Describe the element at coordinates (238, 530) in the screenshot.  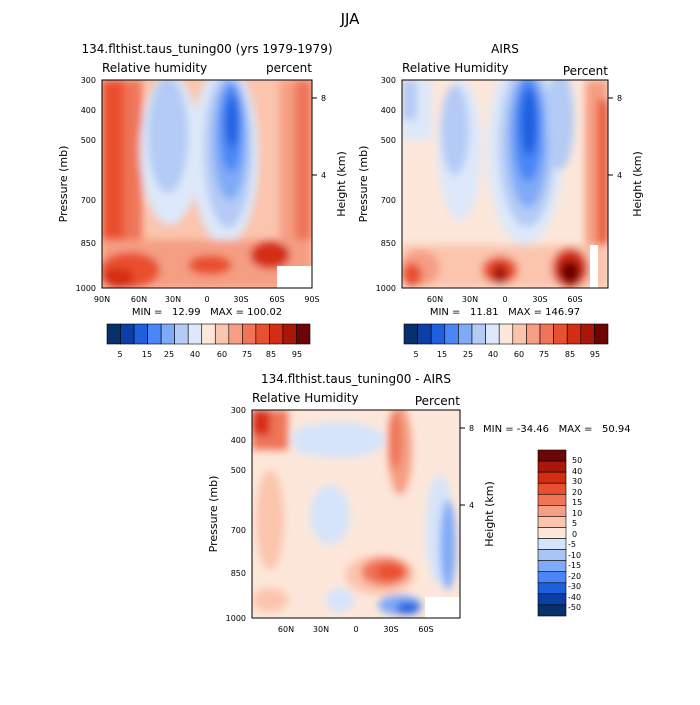
I see `panel-3-ytick-700: 700` at that location.